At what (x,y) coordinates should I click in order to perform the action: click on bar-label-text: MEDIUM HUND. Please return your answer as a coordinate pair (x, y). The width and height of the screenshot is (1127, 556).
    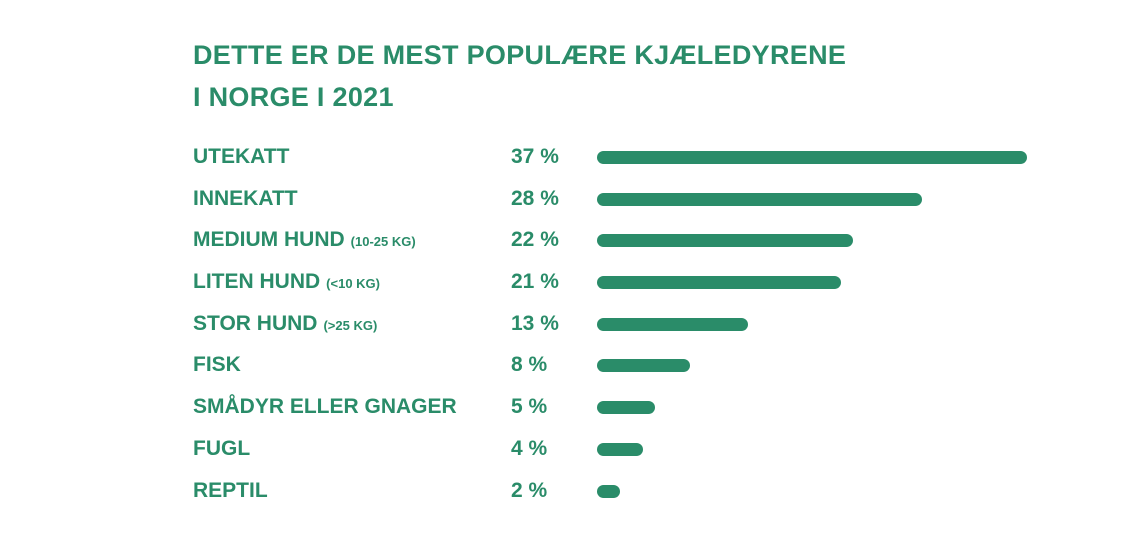
    Looking at the image, I should click on (269, 240).